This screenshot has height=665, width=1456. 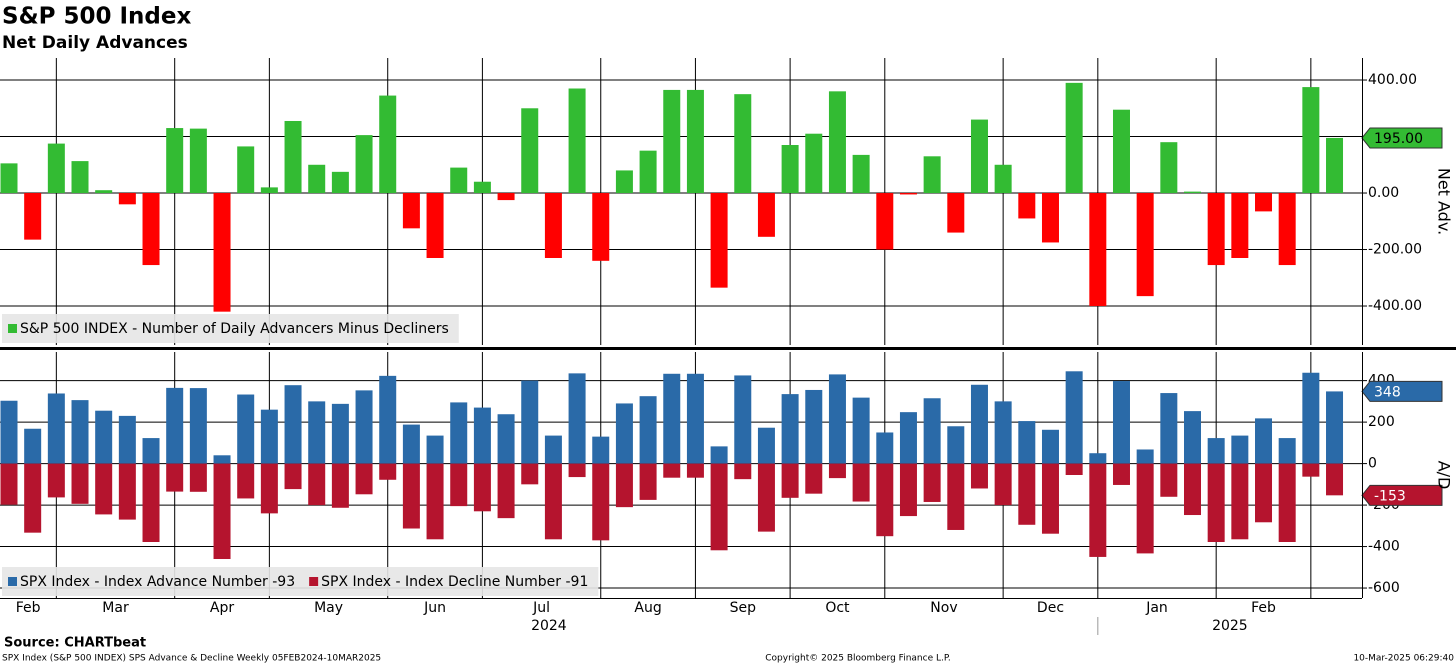 I want to click on copyright: Copyright© 2025 Bloomberg Finance L.P., so click(x=857, y=659).